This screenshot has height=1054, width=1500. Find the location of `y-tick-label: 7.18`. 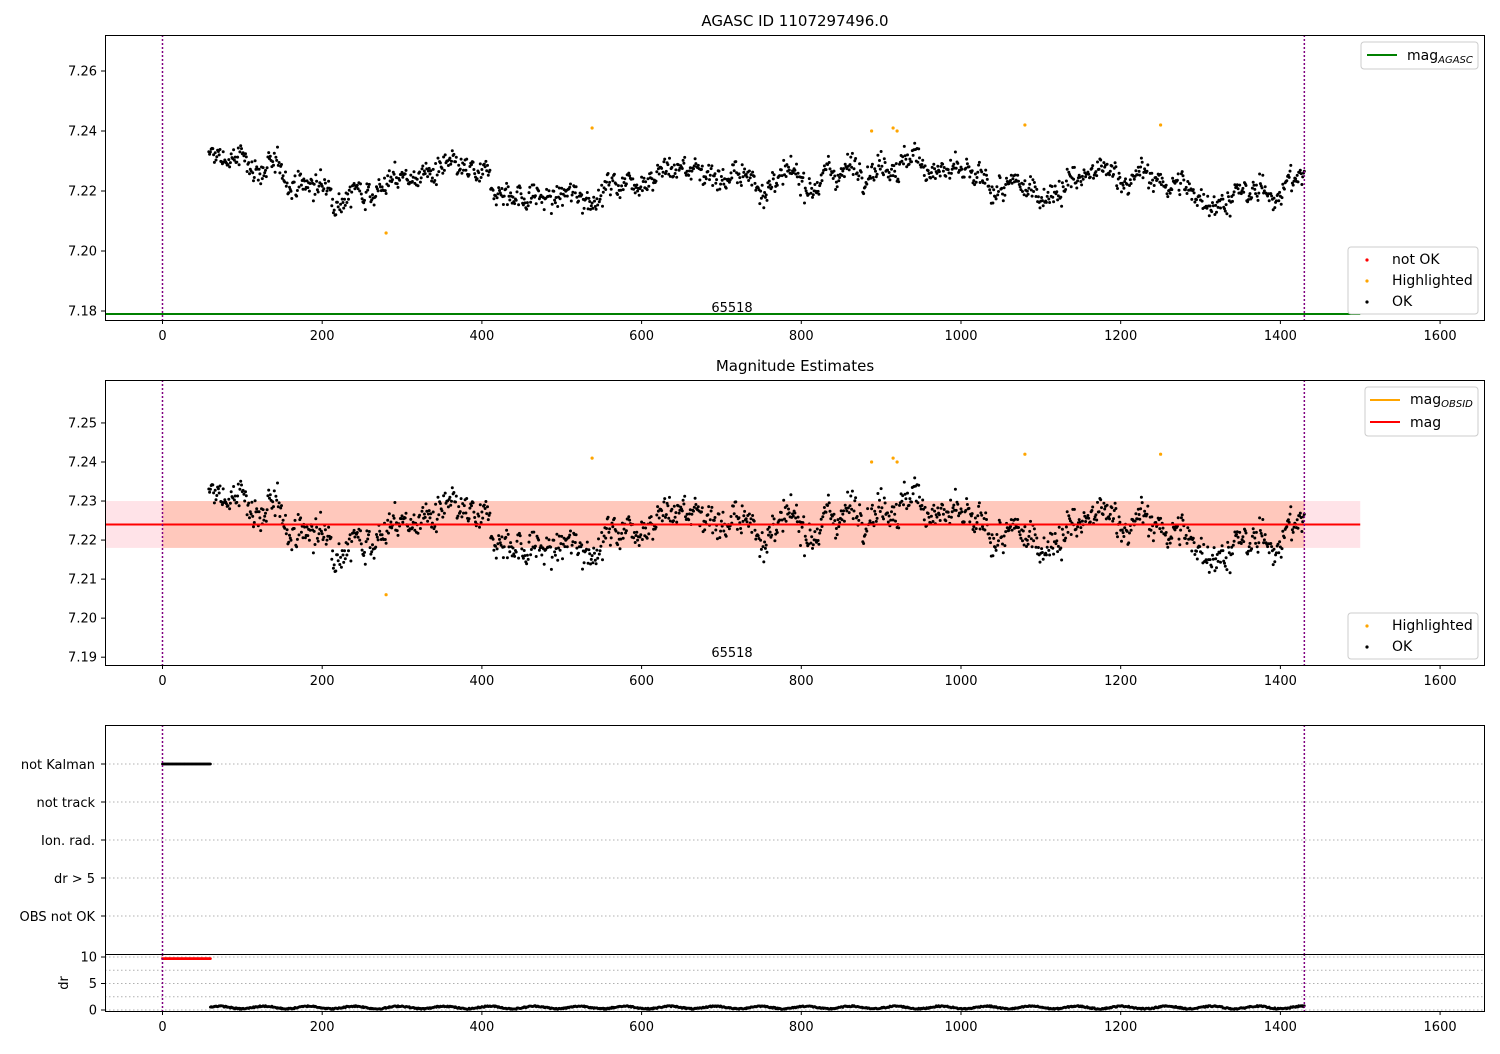

y-tick-label: 7.18 is located at coordinates (82, 312).